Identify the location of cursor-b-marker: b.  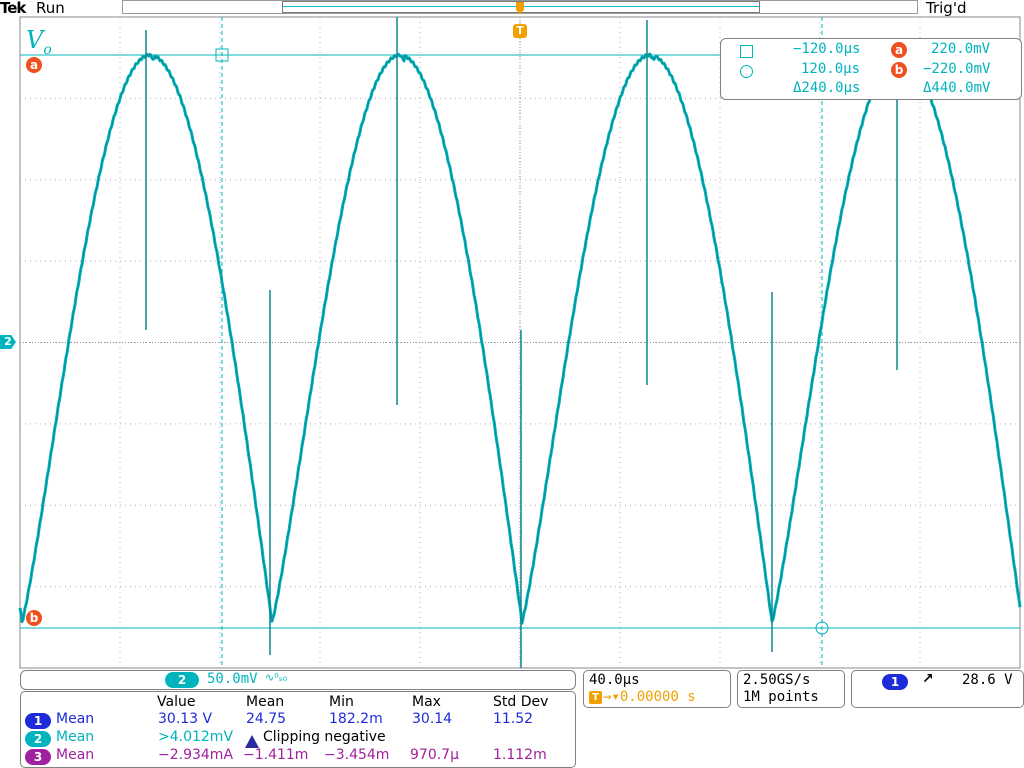
(34, 618).